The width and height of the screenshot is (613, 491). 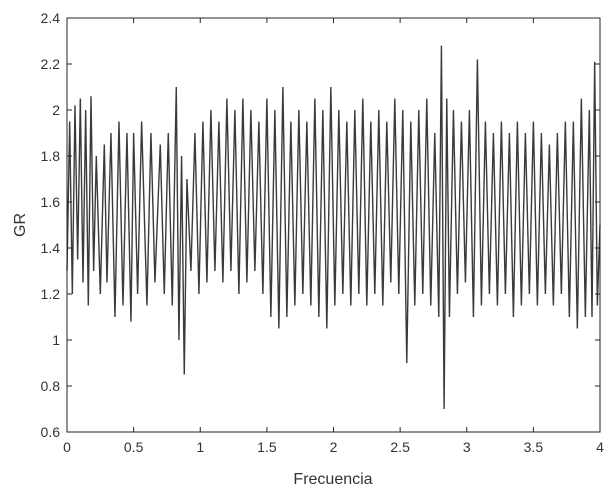 I want to click on x-tick-label: 0, so click(x=67, y=447).